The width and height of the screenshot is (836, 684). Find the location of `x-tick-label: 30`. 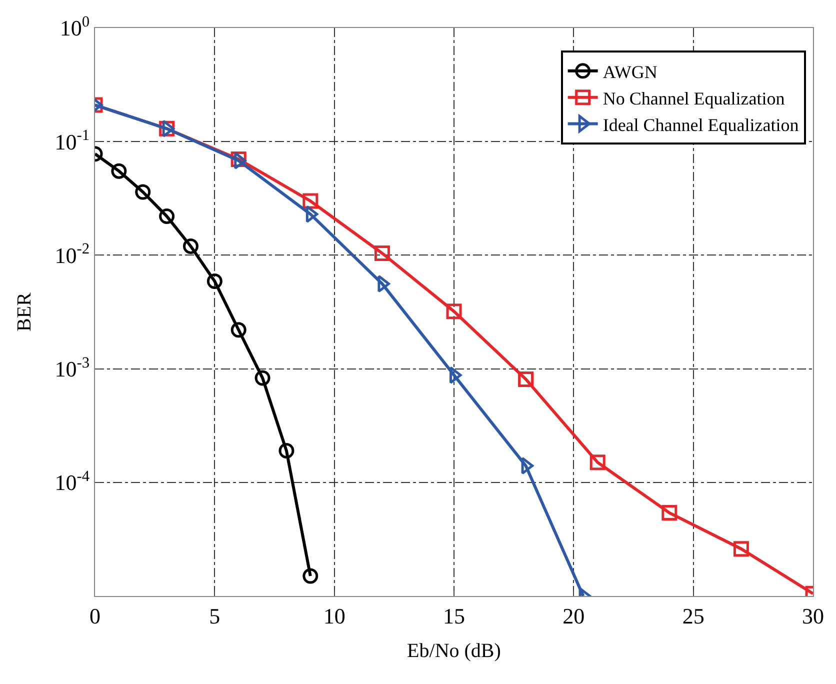

x-tick-label: 30 is located at coordinates (813, 615).